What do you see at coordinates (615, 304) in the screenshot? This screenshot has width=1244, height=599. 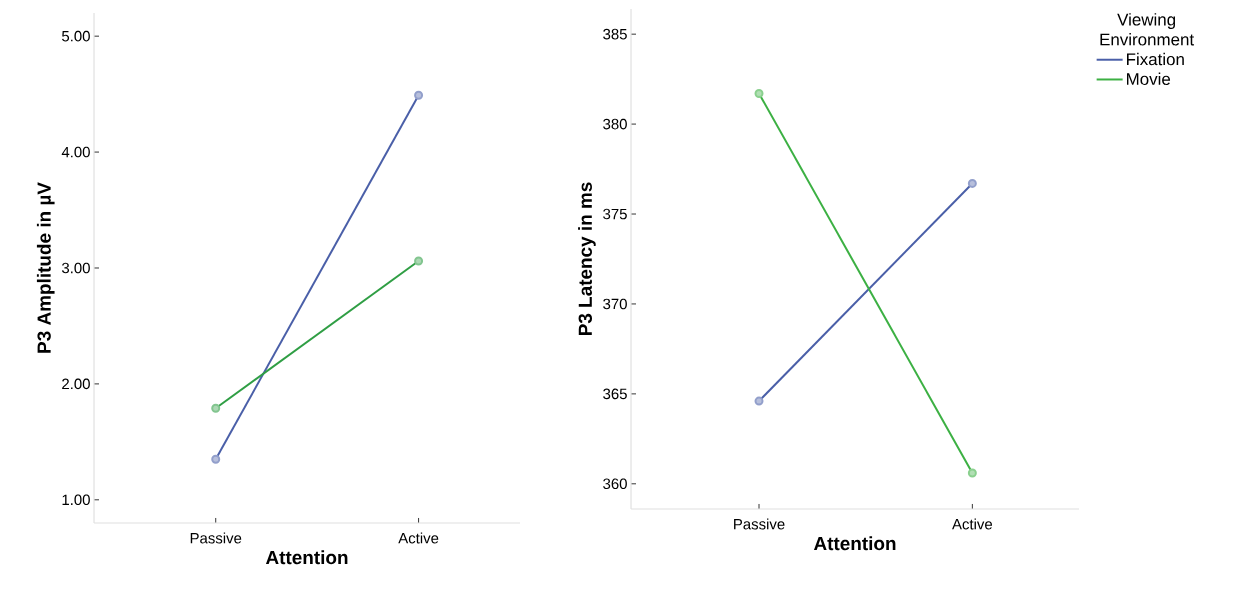 I see `y-tick-label: 370` at bounding box center [615, 304].